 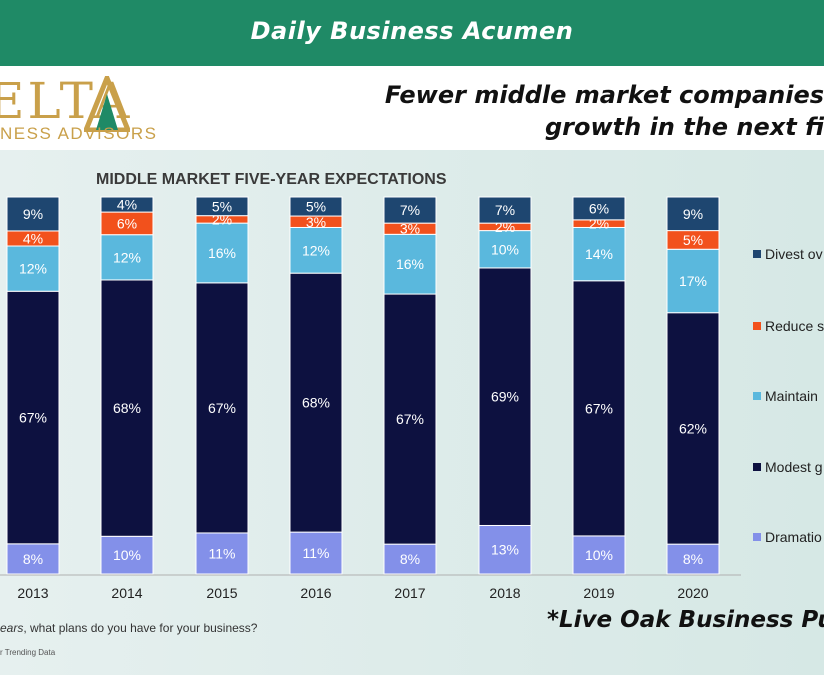 I want to click on bar-dramatic-2015, so click(x=222, y=553).